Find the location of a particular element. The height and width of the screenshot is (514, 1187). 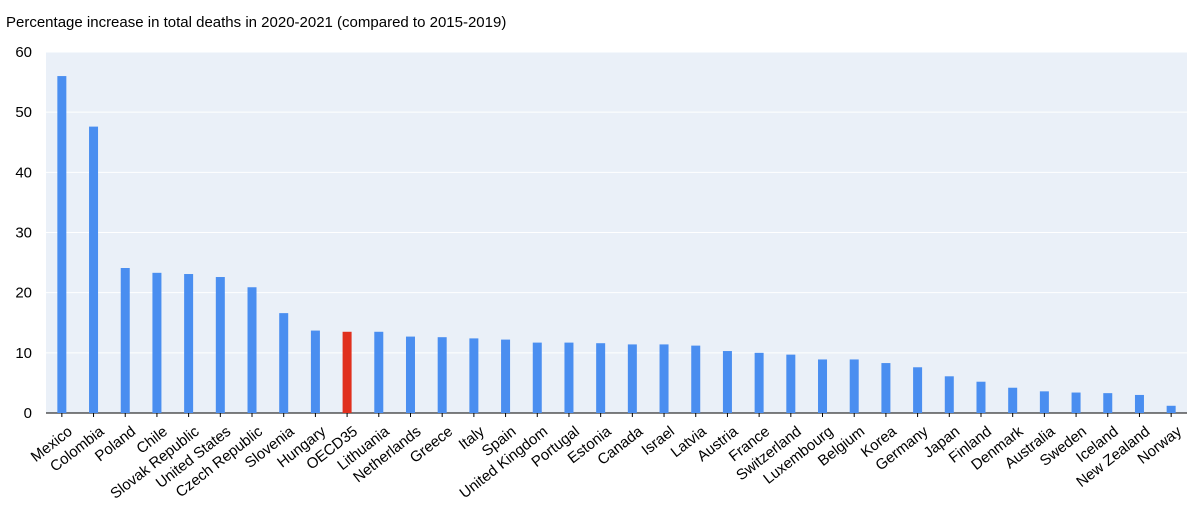

bar-greece is located at coordinates (442, 375).